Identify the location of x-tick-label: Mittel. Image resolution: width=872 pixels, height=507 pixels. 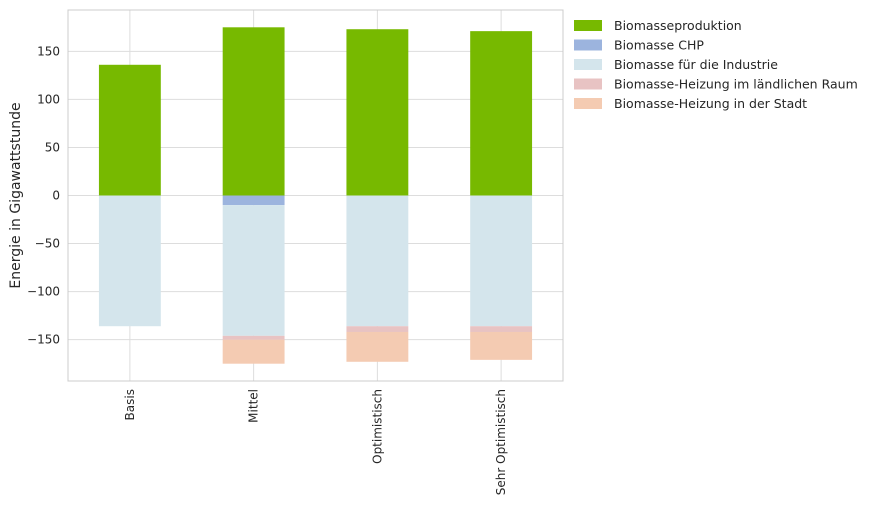
(254, 406).